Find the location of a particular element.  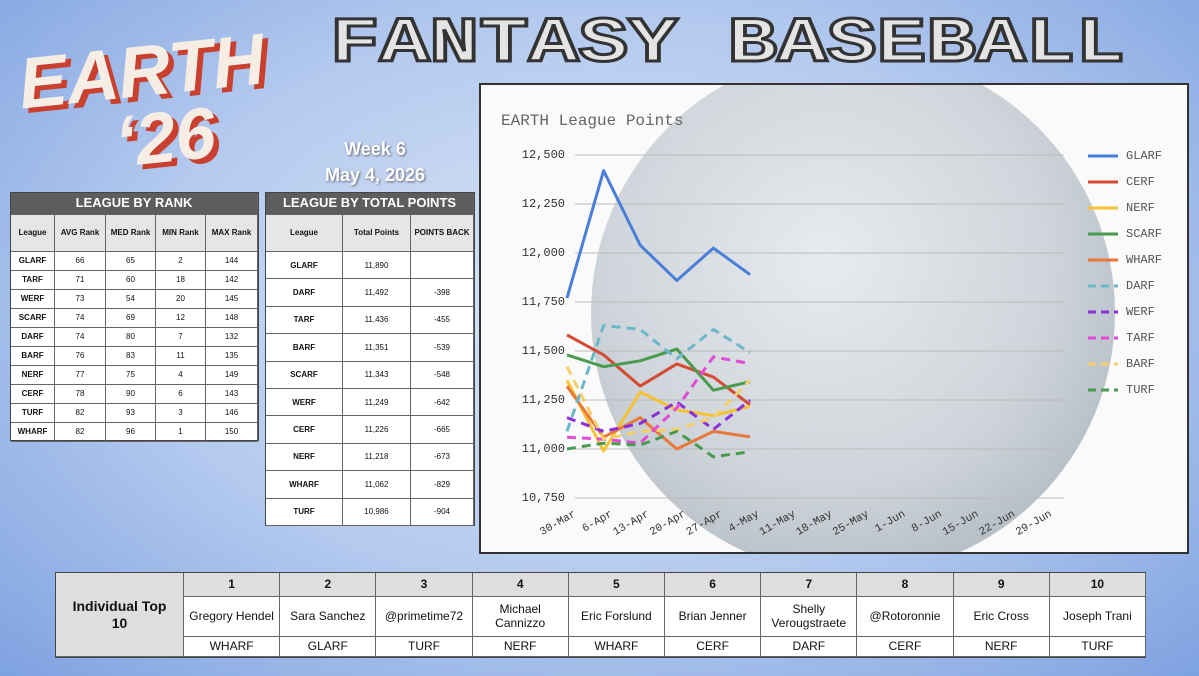

player-name: Shelly Verougstraete is located at coordinates (809, 617).